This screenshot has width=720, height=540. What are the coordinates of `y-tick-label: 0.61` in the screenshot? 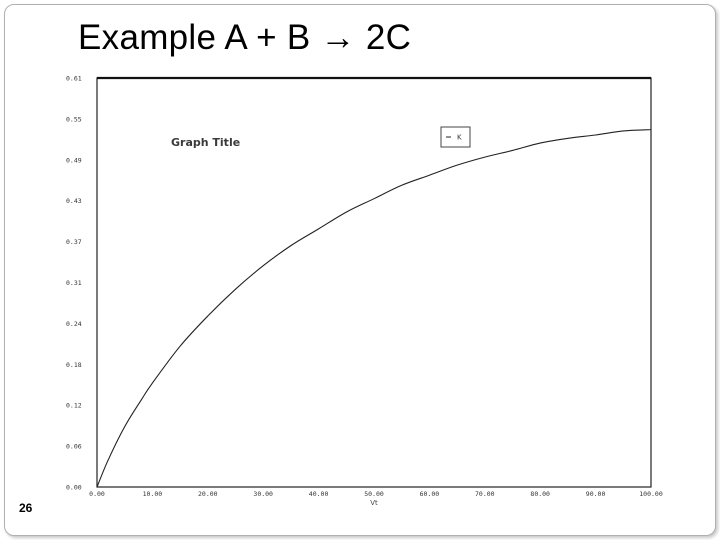 It's located at (74, 79).